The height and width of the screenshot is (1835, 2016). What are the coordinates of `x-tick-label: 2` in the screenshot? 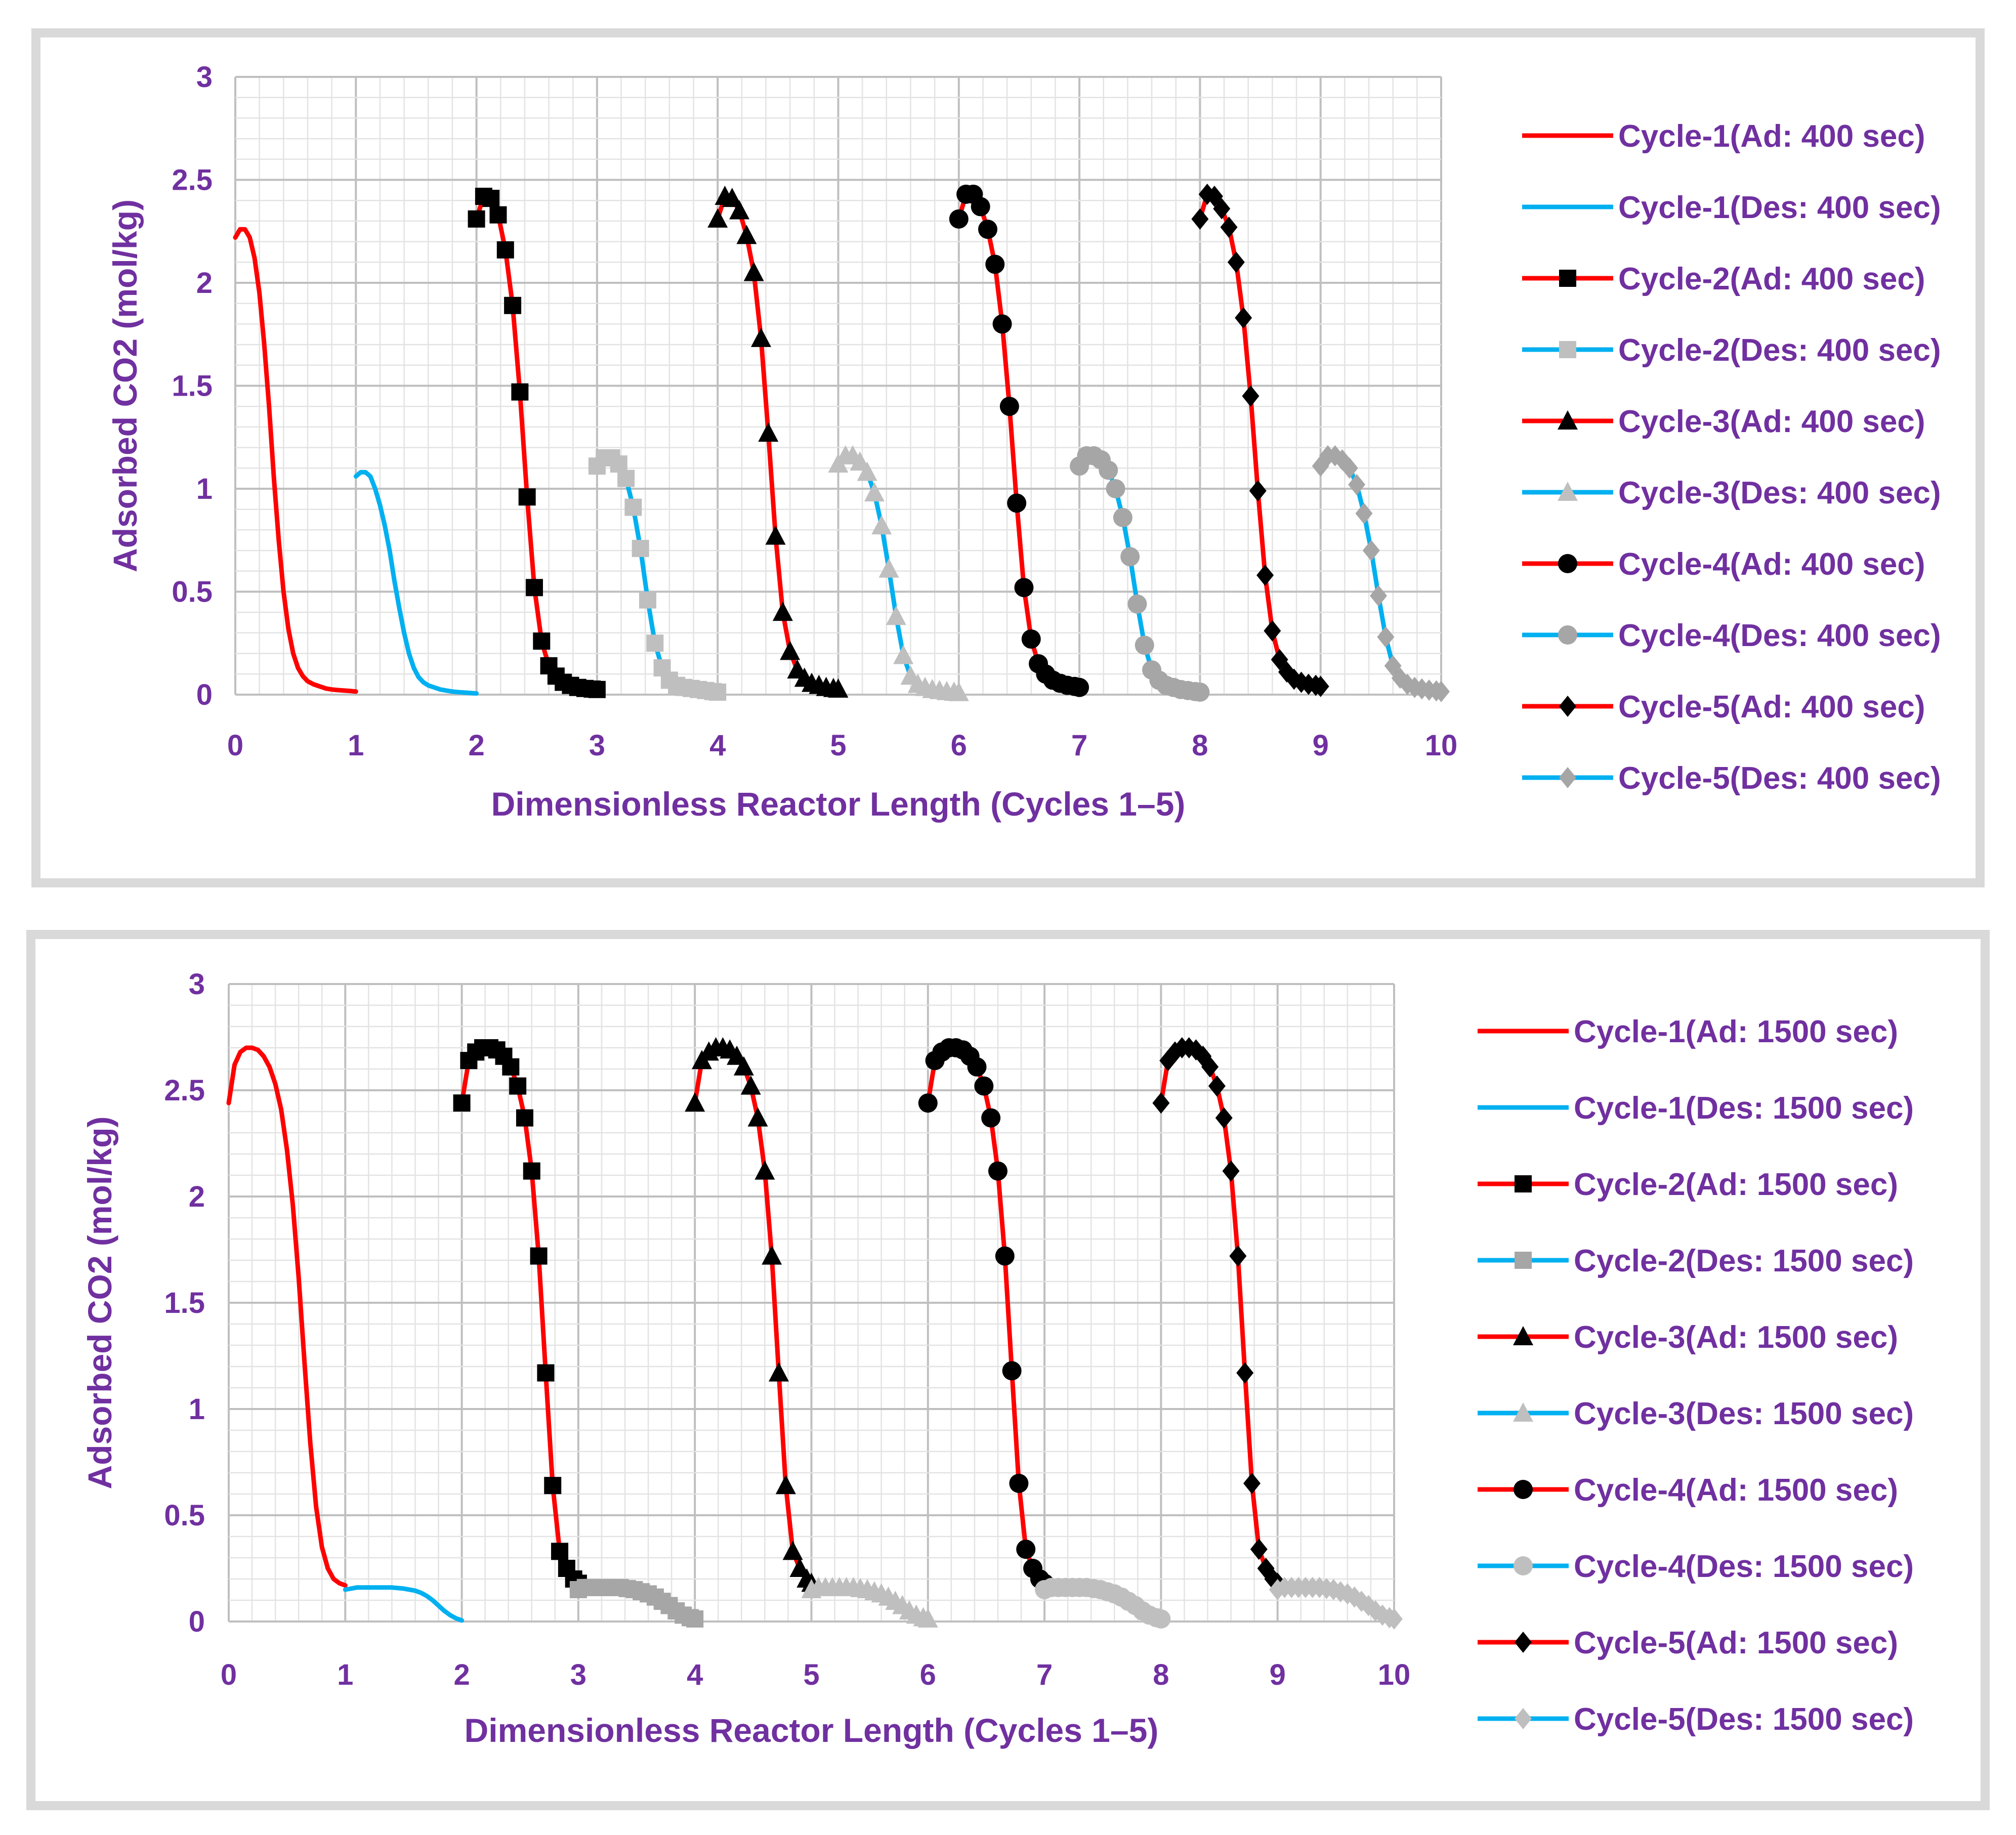 It's located at (461, 1674).